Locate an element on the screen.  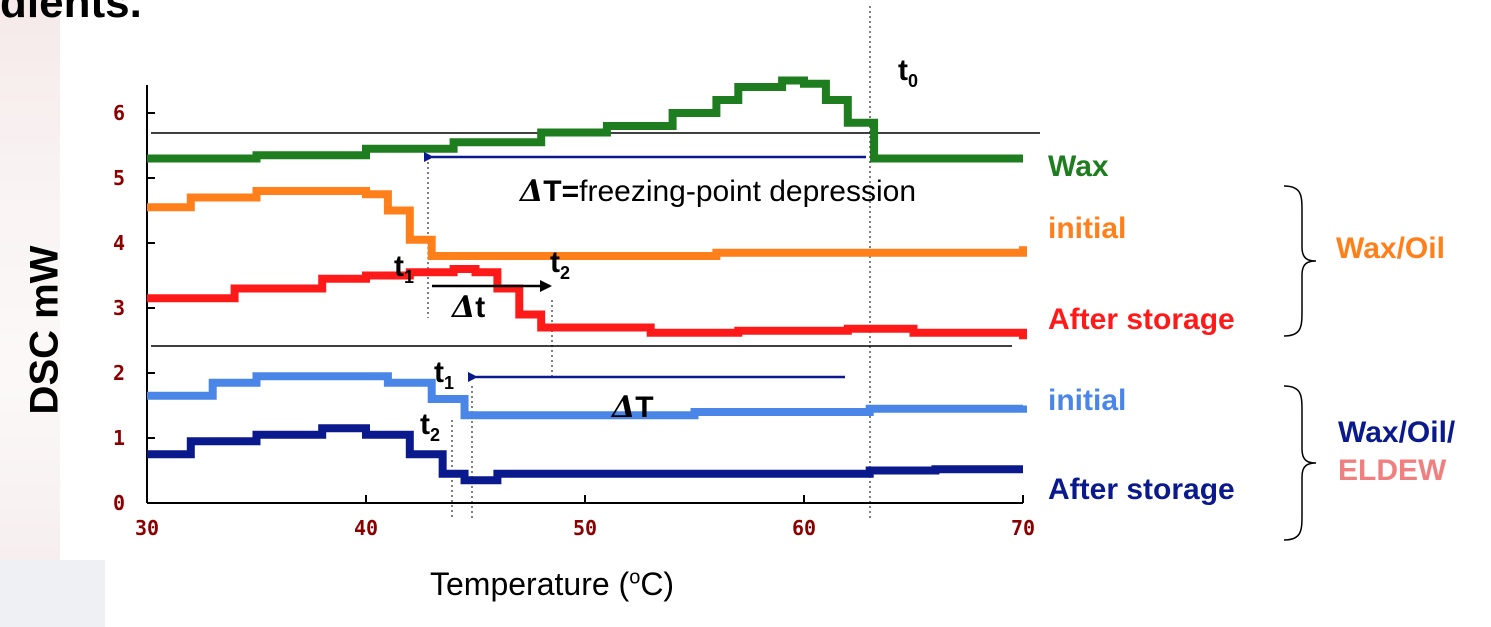
group-label-eldew: ELDEW is located at coordinates (1392, 470).